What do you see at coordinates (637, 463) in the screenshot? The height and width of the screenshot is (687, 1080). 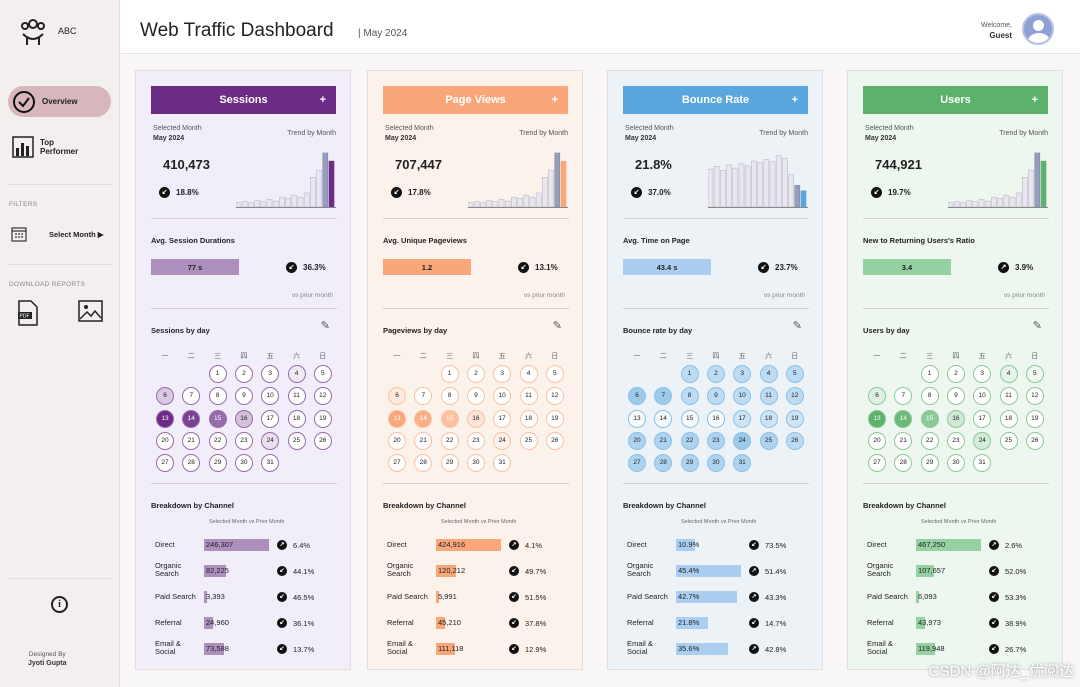 I see `calendar-day: 27` at bounding box center [637, 463].